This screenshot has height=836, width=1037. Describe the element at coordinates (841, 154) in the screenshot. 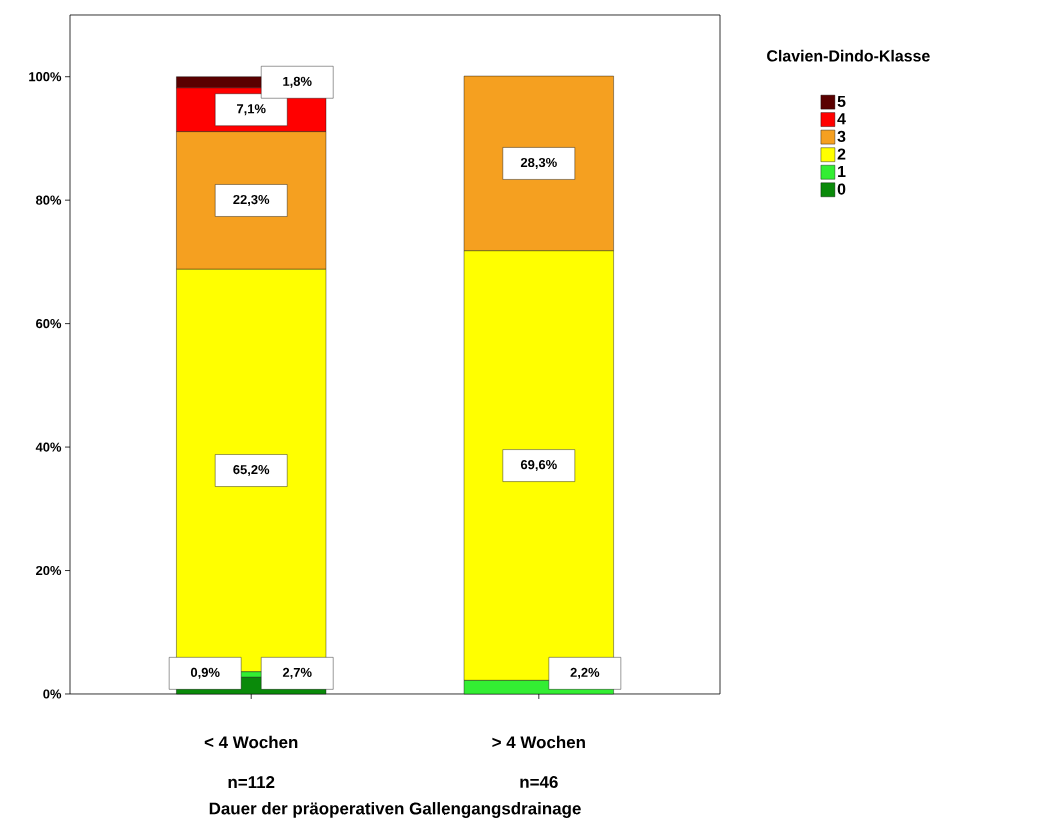

I see `legend-label: 2` at that location.